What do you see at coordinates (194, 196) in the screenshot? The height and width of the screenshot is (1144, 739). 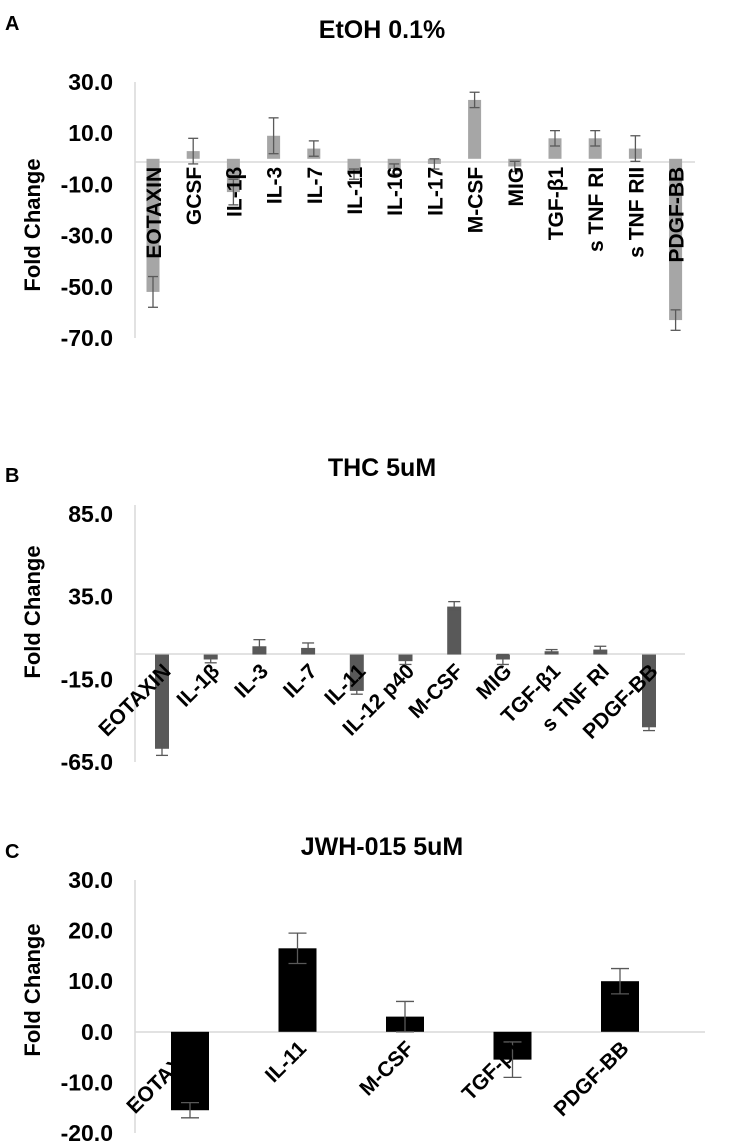 I see `category-label: GCSF` at bounding box center [194, 196].